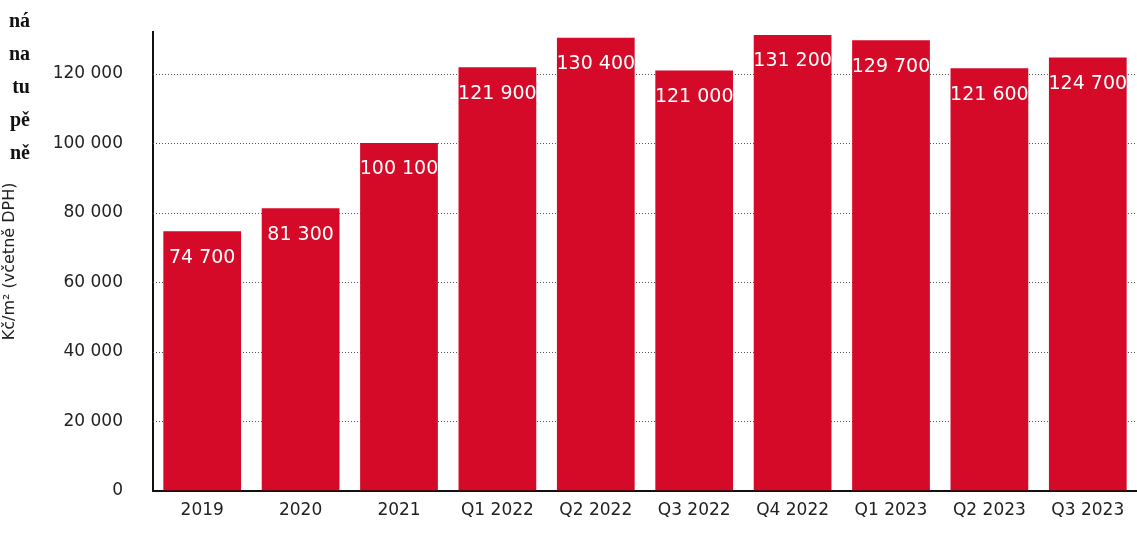 The height and width of the screenshot is (533, 1137). Describe the element at coordinates (694, 509) in the screenshot. I see `x-tick-label: Q3 2022` at that location.